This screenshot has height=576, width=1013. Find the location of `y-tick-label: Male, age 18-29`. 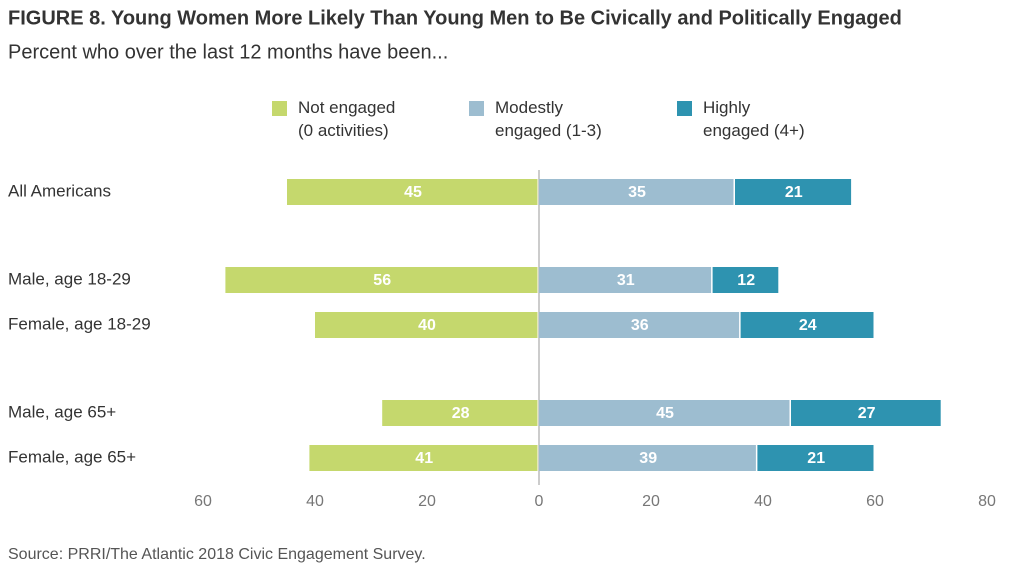

y-tick-label: Male, age 18-29 is located at coordinates (69, 278).